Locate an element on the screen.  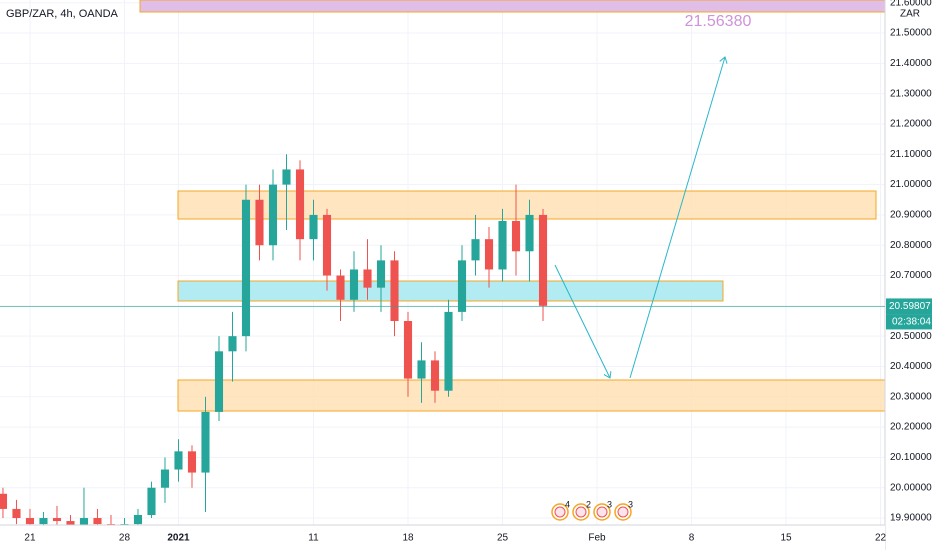
event-count: 2 is located at coordinates (588, 504).